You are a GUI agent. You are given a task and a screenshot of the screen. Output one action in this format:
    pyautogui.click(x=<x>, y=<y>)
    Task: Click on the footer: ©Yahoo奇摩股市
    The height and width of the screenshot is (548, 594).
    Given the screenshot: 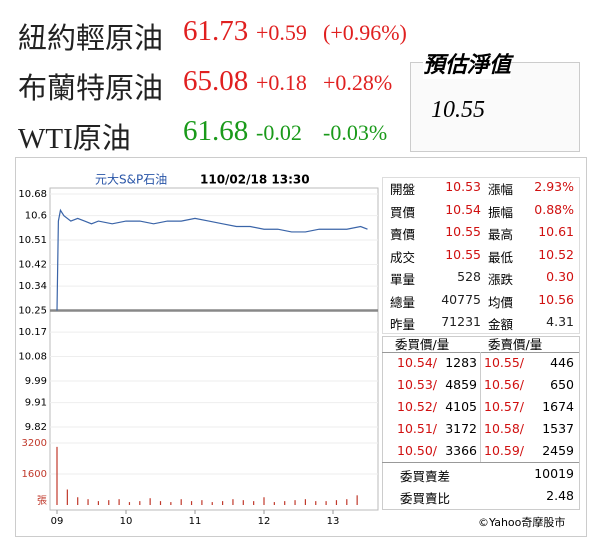 What is the action you would take?
    pyautogui.click(x=522, y=522)
    